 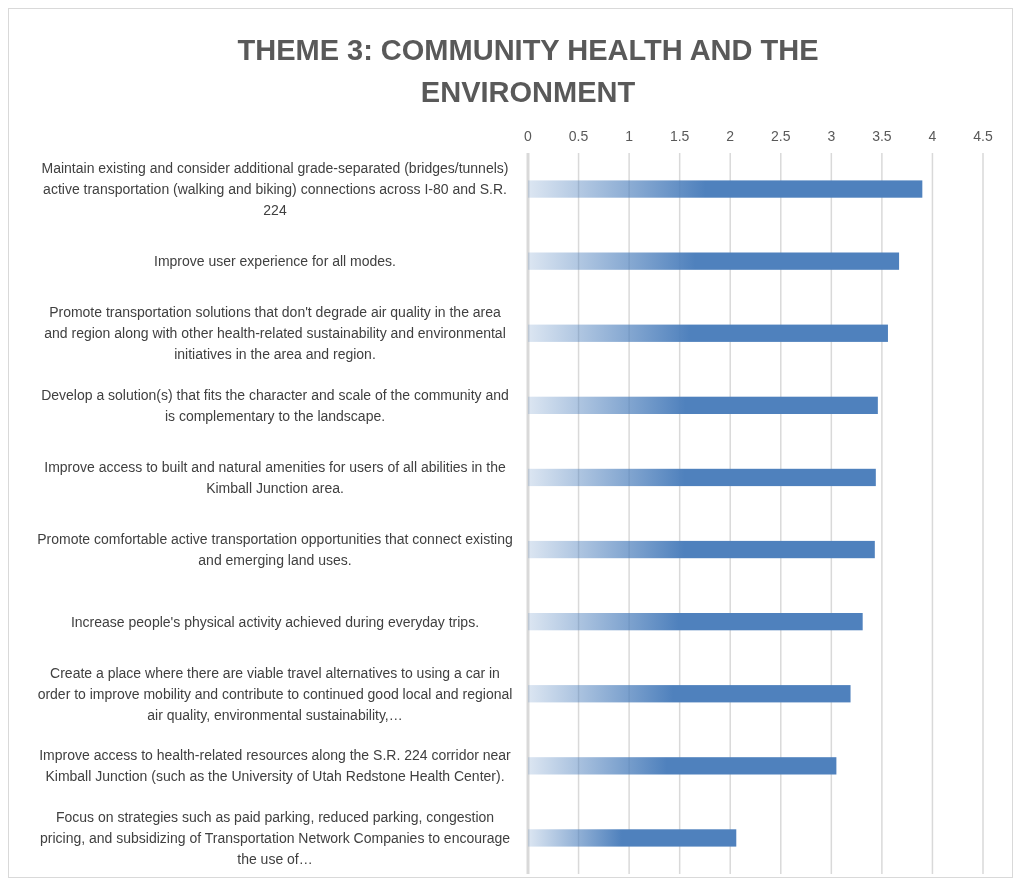 What do you see at coordinates (275, 189) in the screenshot?
I see `y-tick-label: Maintain existing and consider additional grade-separated (bridges/tunnels) active transportation (walking and biking) connections across I-80 and S.R. 224` at bounding box center [275, 189].